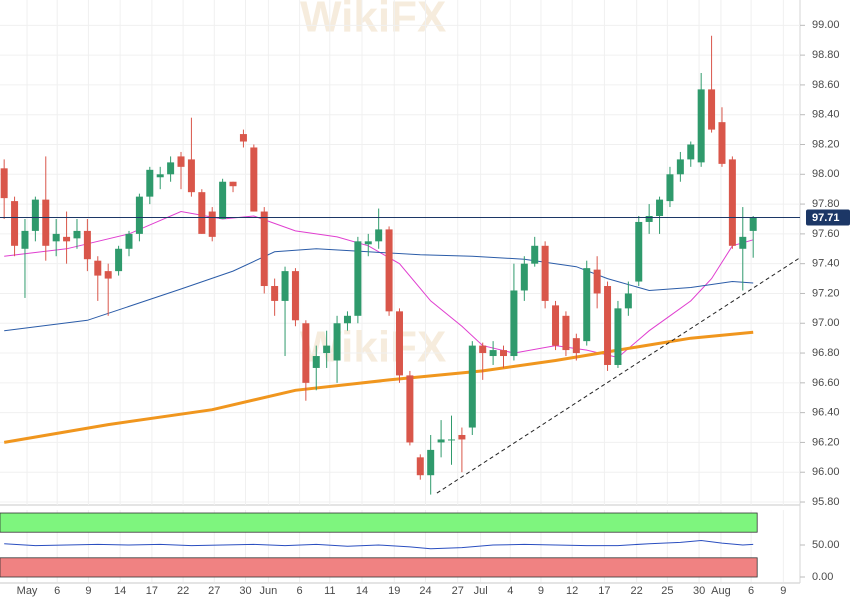 This screenshot has width=860, height=598. I want to click on x-tick-label: 27, so click(214, 591).